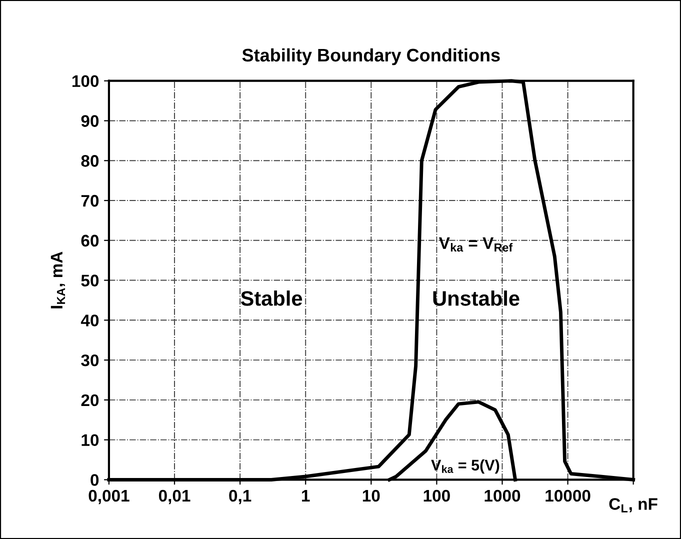 The width and height of the screenshot is (681, 539). What do you see at coordinates (371, 496) in the screenshot?
I see `x-tick-label: 10` at bounding box center [371, 496].